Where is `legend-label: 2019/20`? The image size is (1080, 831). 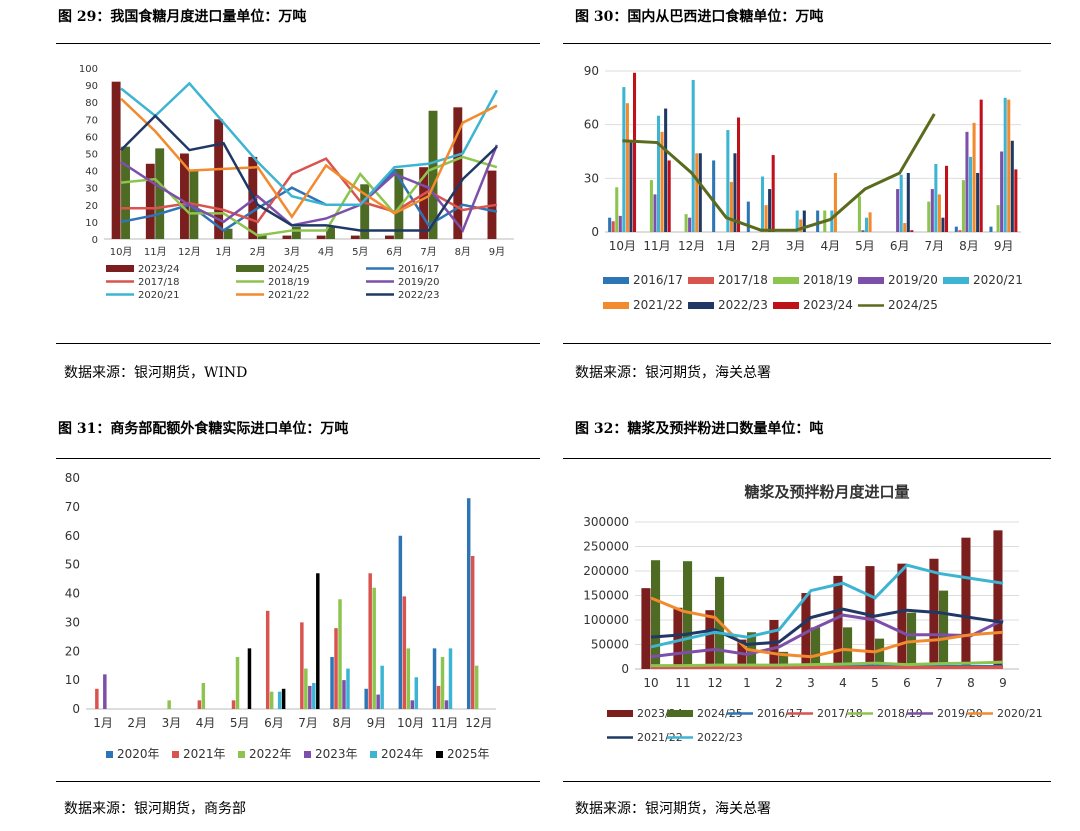
legend-label: 2019/20 is located at coordinates (960, 713).